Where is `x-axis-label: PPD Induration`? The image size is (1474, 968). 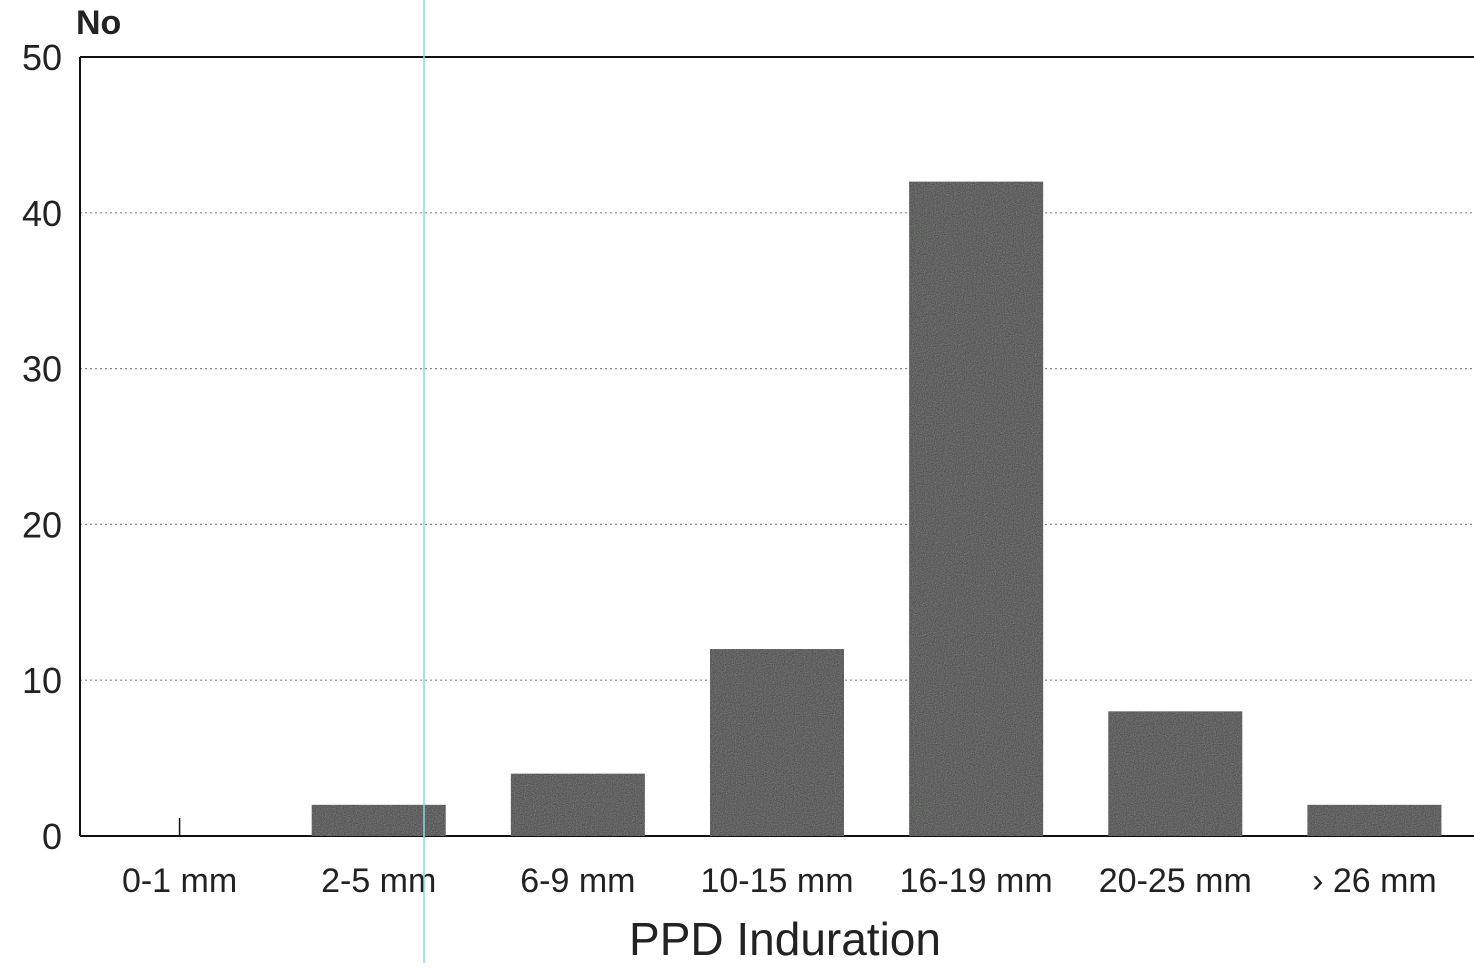
x-axis-label: PPD Induration is located at coordinates (785, 938).